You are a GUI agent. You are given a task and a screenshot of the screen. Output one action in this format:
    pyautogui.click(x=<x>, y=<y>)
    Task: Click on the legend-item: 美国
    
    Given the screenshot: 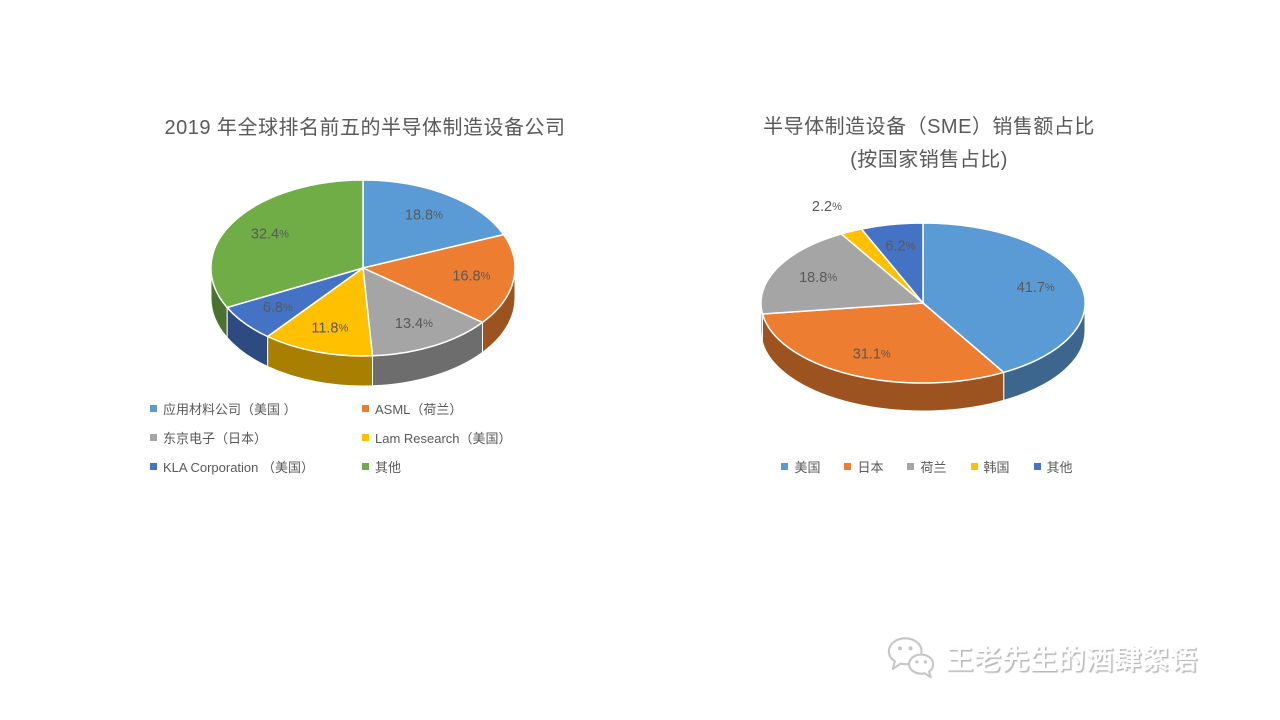 What is the action you would take?
    pyautogui.click(x=800, y=466)
    